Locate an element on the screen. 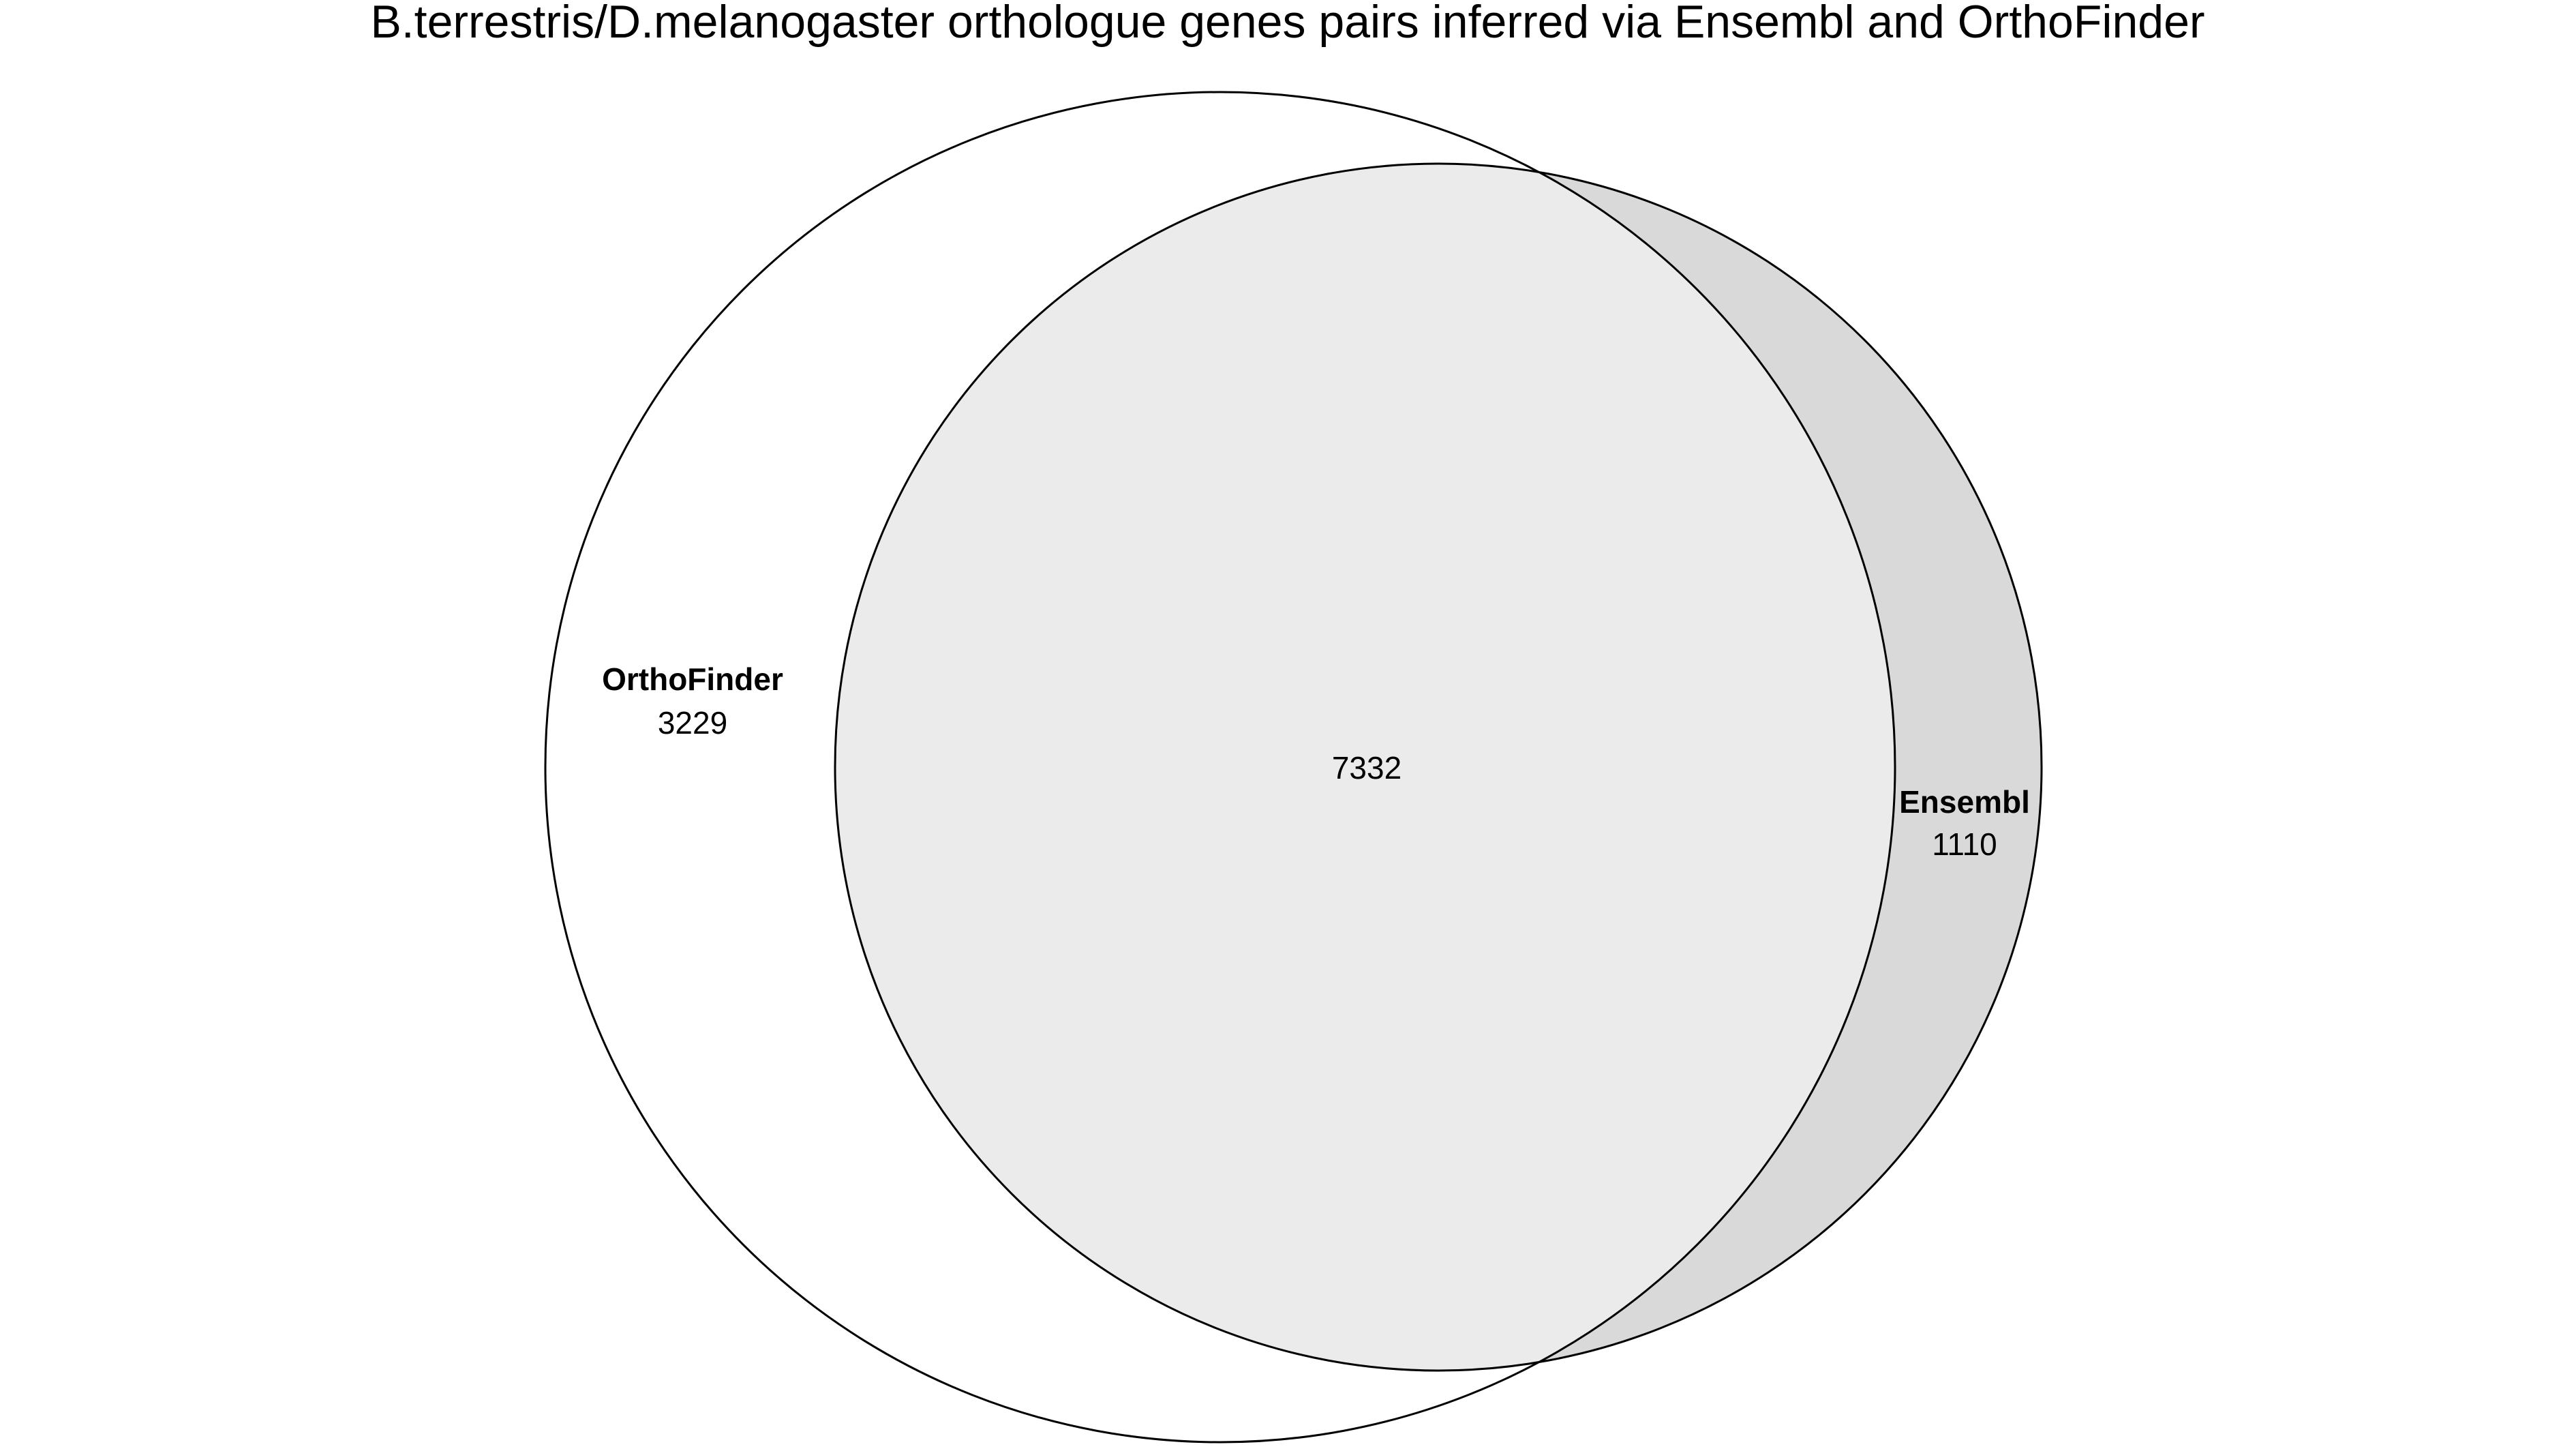 The image size is (2576, 1449). ensembl-only-count: 1110 is located at coordinates (1964, 844).